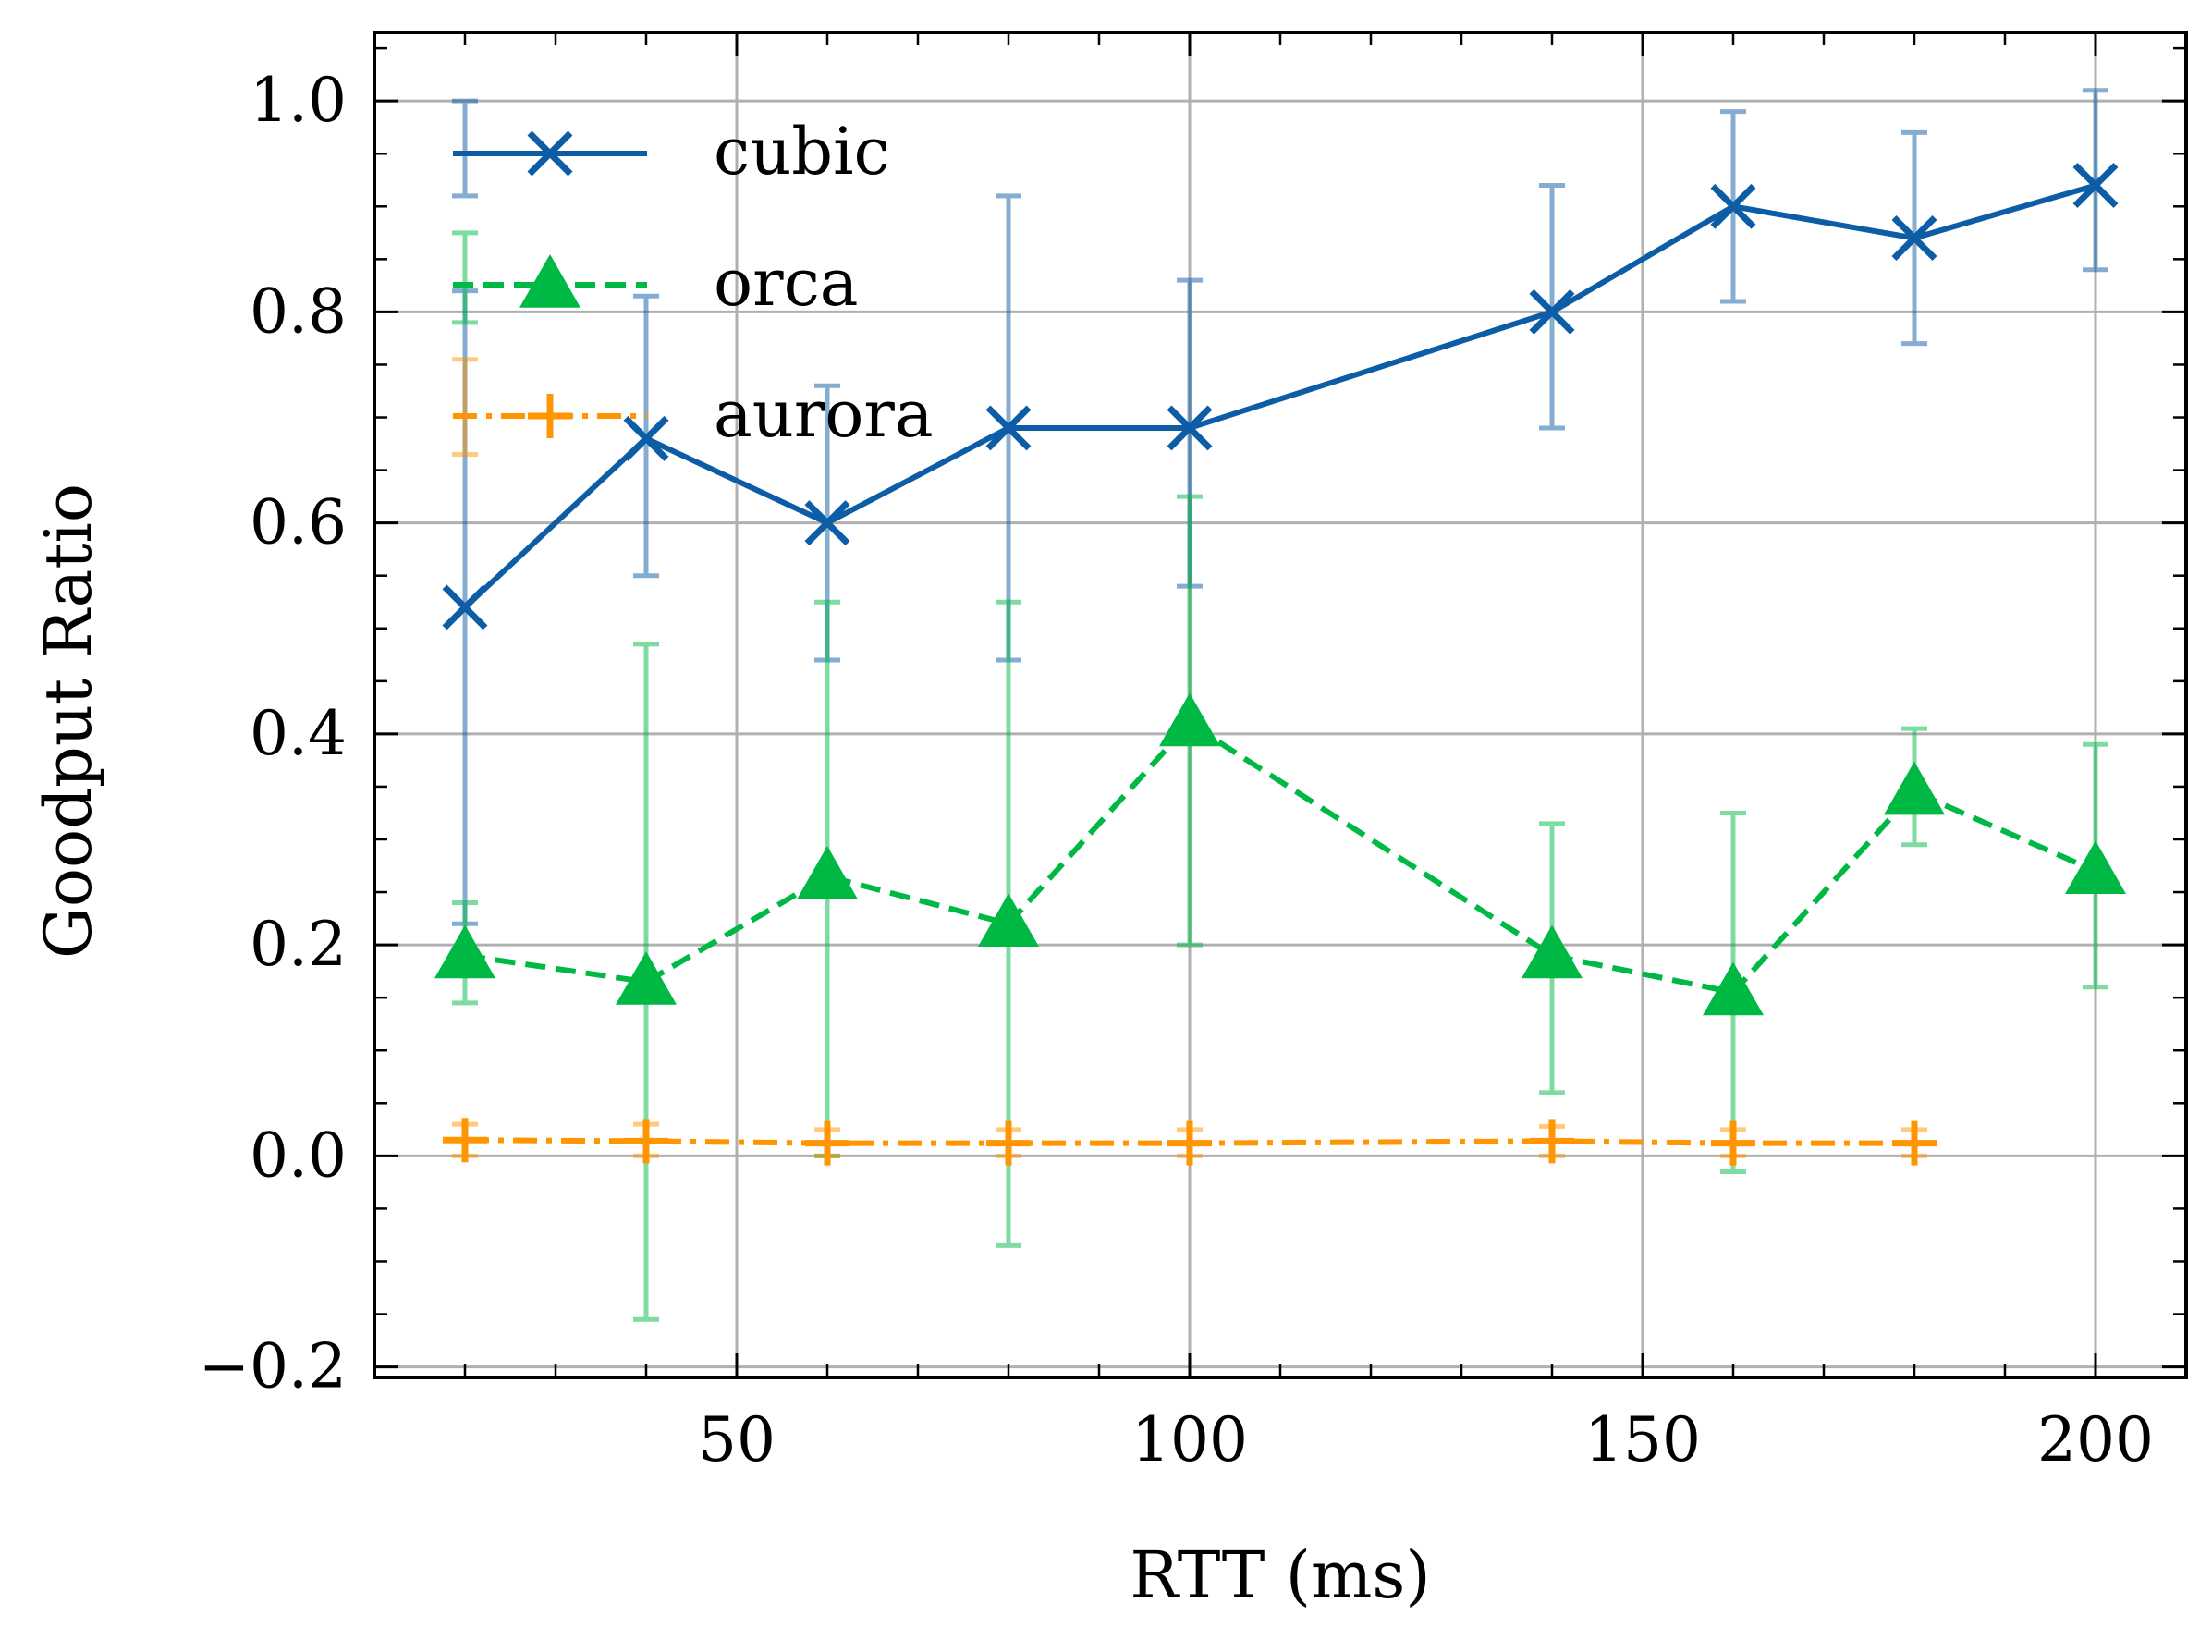 Image resolution: width=2212 pixels, height=1652 pixels. Describe the element at coordinates (549, 281) in the screenshot. I see `legend-marker-orca` at that location.